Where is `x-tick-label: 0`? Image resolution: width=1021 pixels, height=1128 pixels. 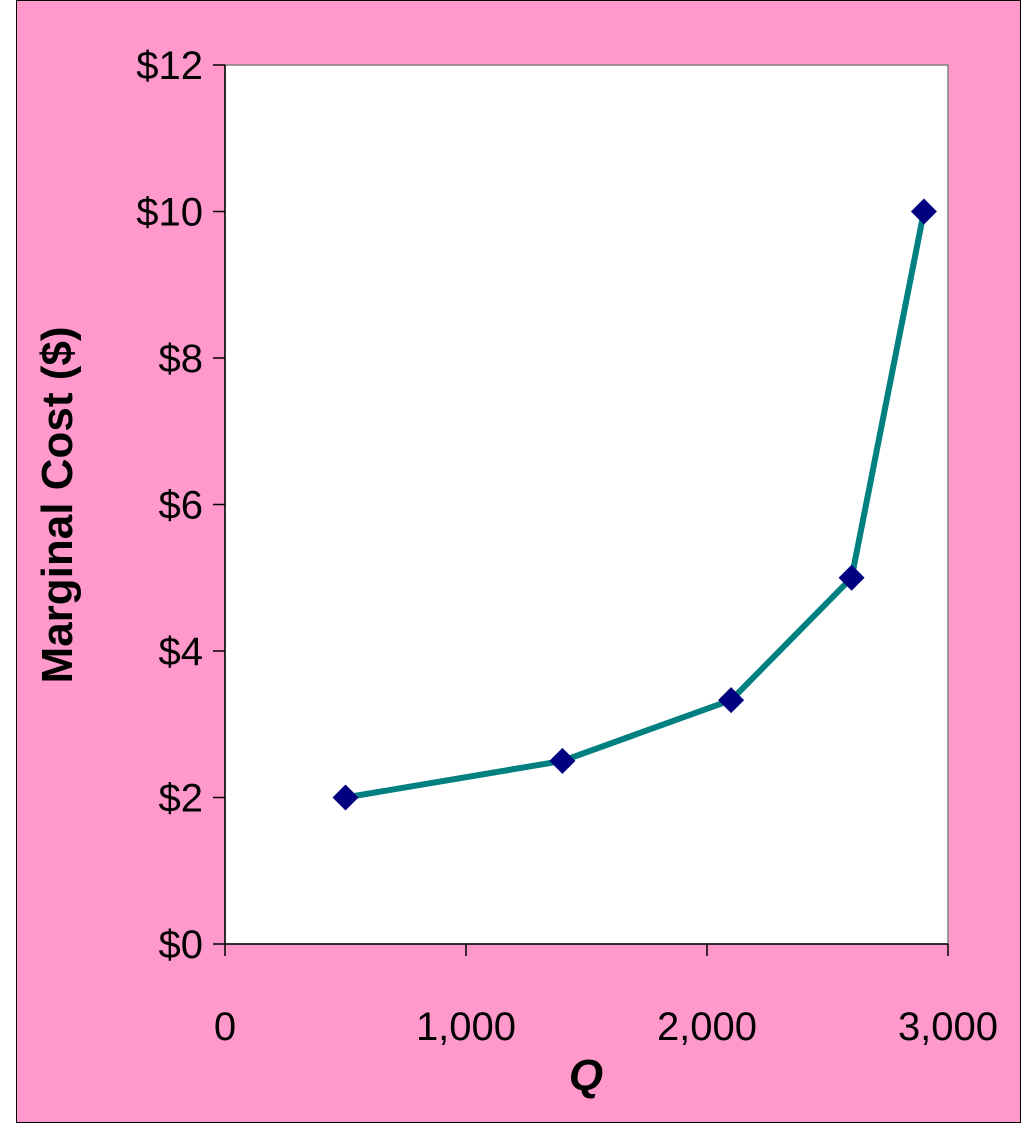 x-tick-label: 0 is located at coordinates (225, 1027).